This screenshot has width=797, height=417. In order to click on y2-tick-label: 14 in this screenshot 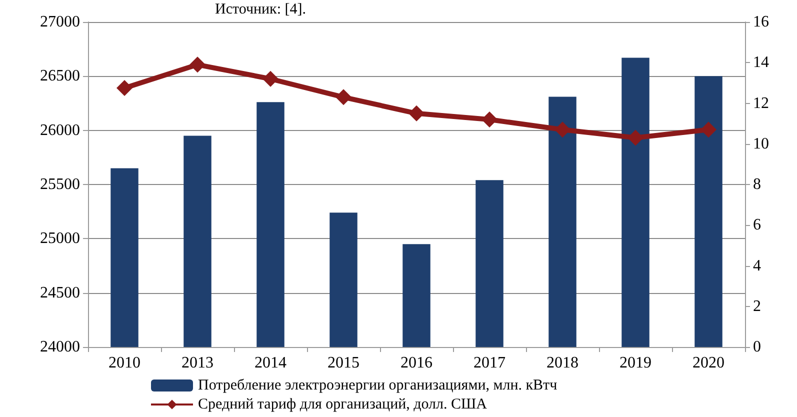, I will do `click(761, 63)`.